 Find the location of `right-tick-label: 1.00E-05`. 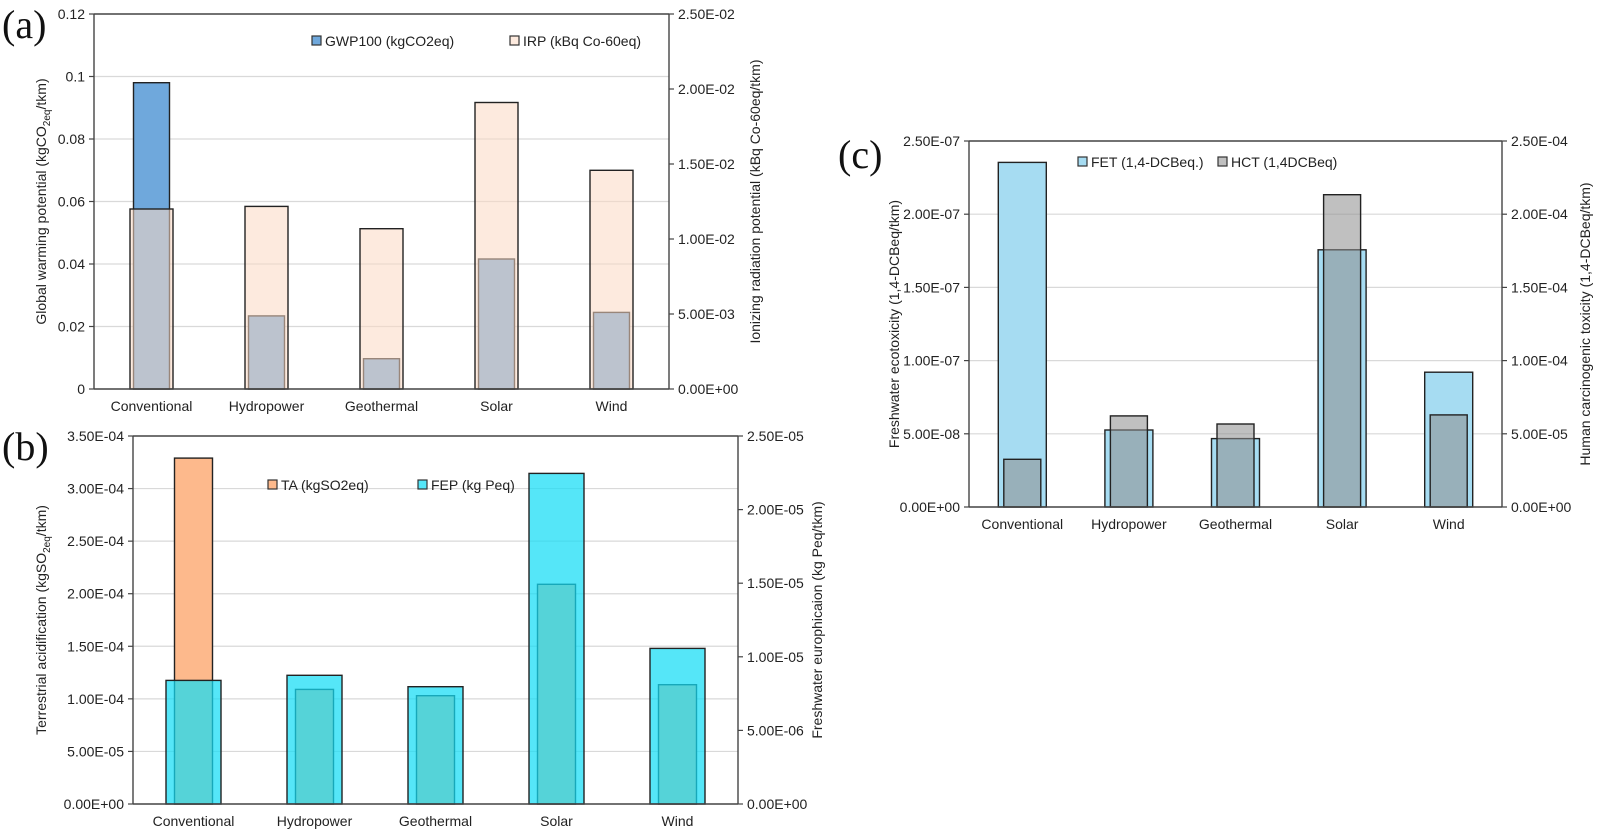

right-tick-label: 1.00E-05 is located at coordinates (775, 657).